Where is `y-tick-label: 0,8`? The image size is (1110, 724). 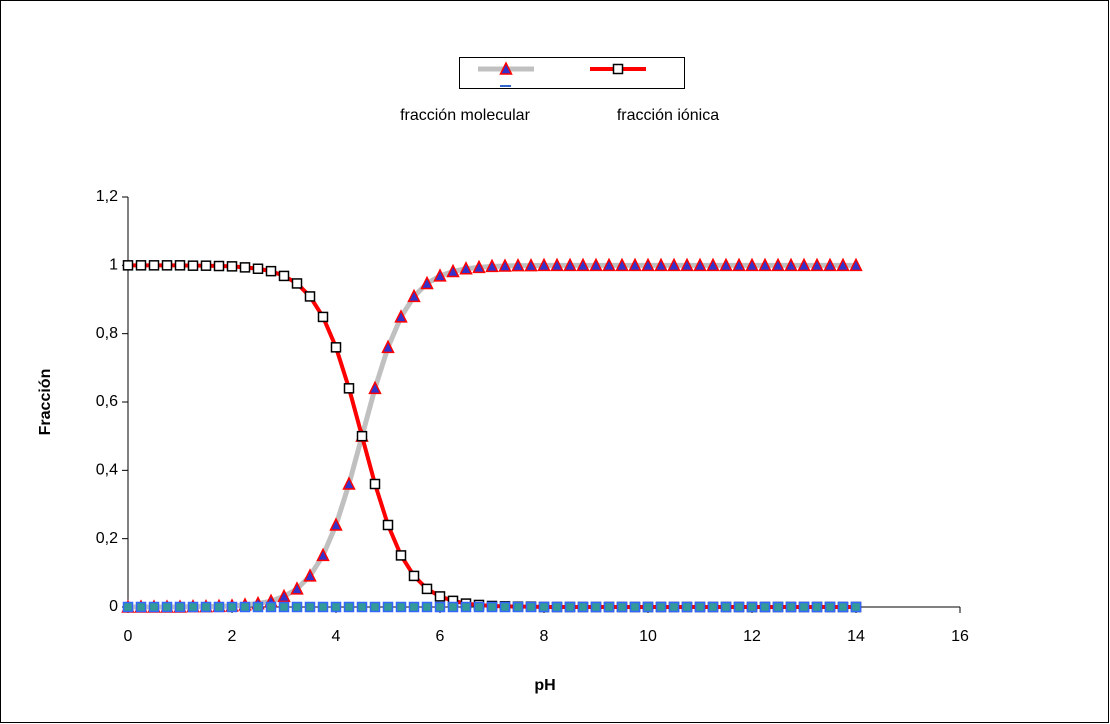 y-tick-label: 0,8 is located at coordinates (107, 333).